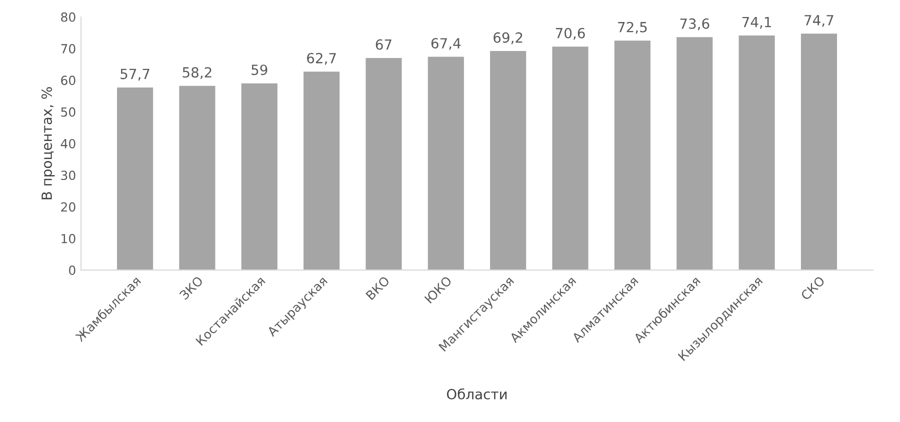 The image size is (900, 422). I want to click on y-tick-label: 10, so click(69, 239).